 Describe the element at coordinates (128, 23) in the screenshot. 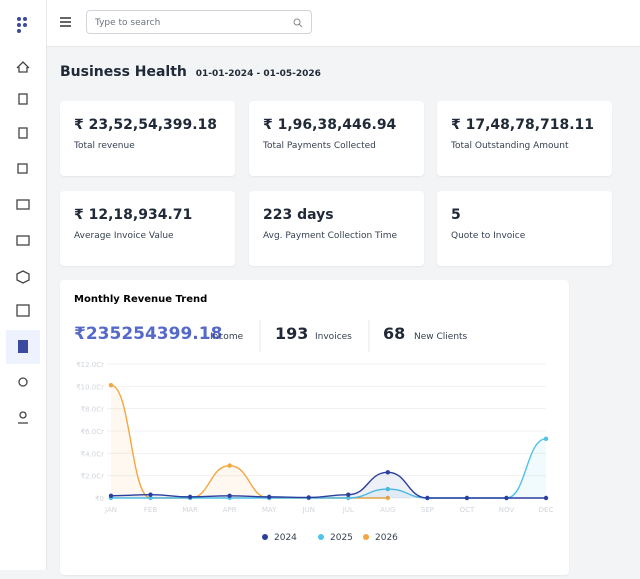

I see `search-placeholder: Type to search` at that location.